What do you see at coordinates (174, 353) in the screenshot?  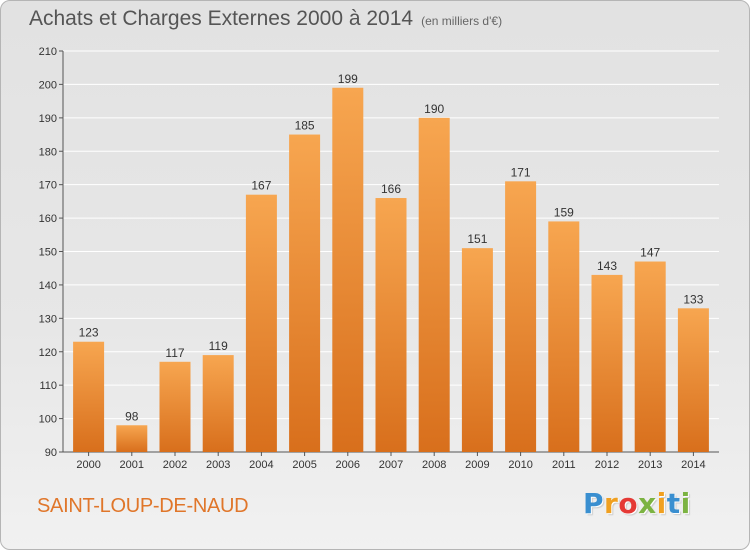 I see `data-label: 117` at bounding box center [174, 353].